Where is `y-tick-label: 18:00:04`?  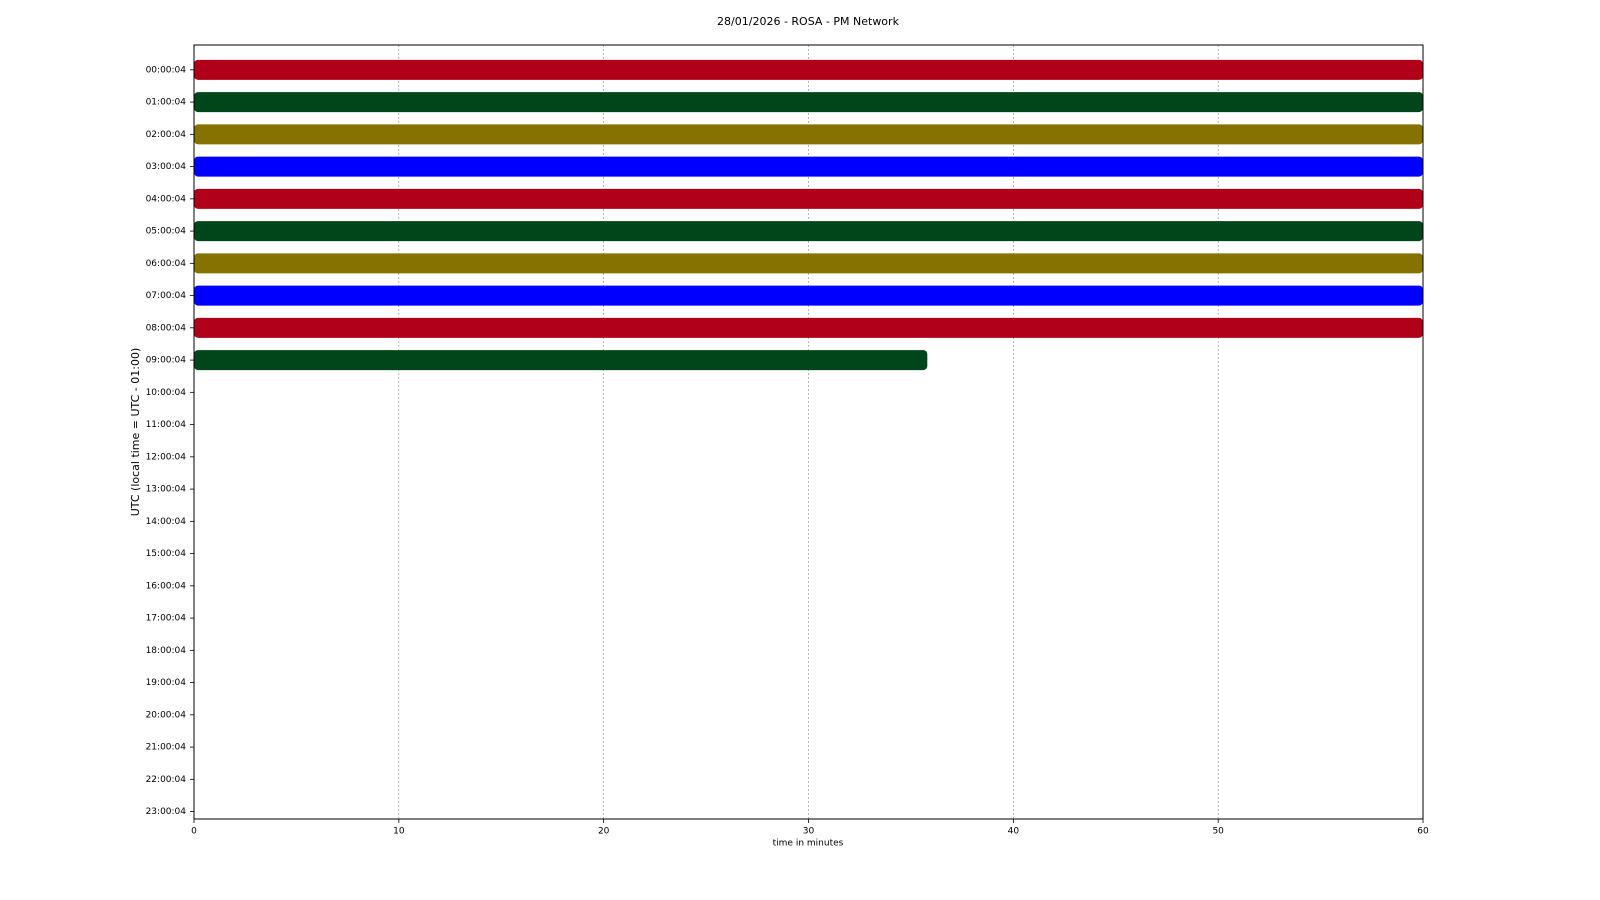
y-tick-label: 18:00:04 is located at coordinates (166, 651).